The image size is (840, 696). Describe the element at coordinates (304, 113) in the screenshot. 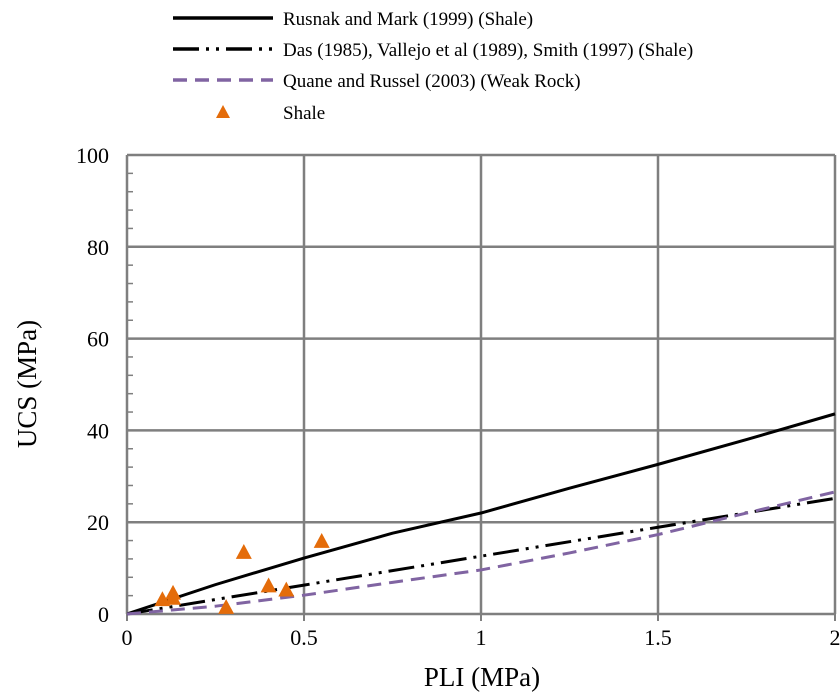

I see `legend-label-3: Shale` at that location.